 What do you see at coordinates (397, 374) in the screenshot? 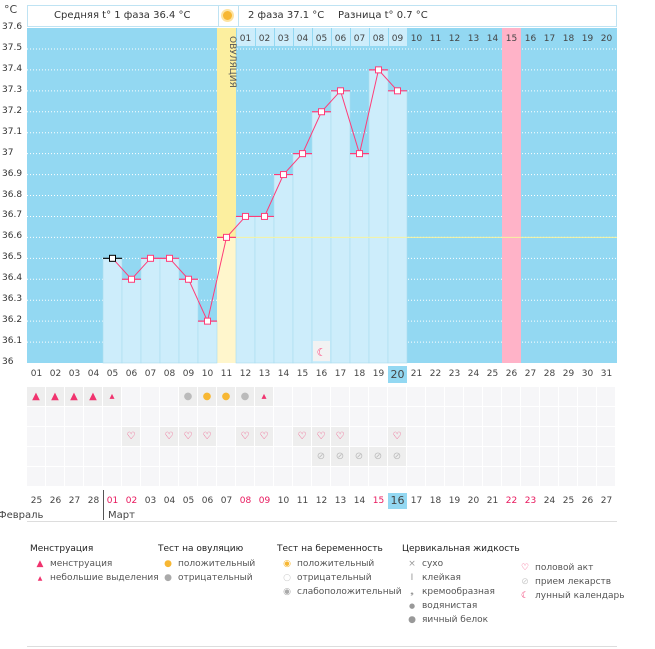
I see `day-number: 20` at bounding box center [397, 374].